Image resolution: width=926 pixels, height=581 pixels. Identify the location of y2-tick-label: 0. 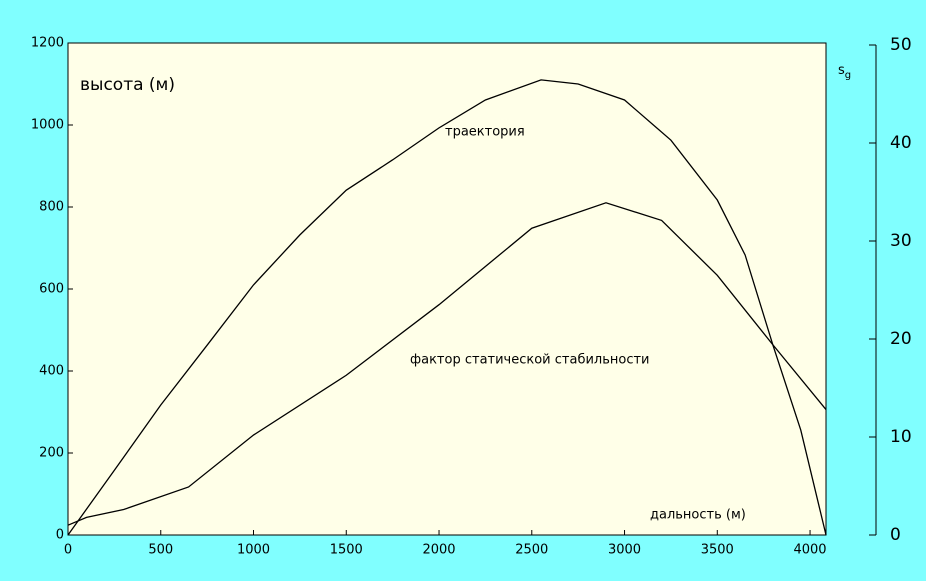
(895, 535).